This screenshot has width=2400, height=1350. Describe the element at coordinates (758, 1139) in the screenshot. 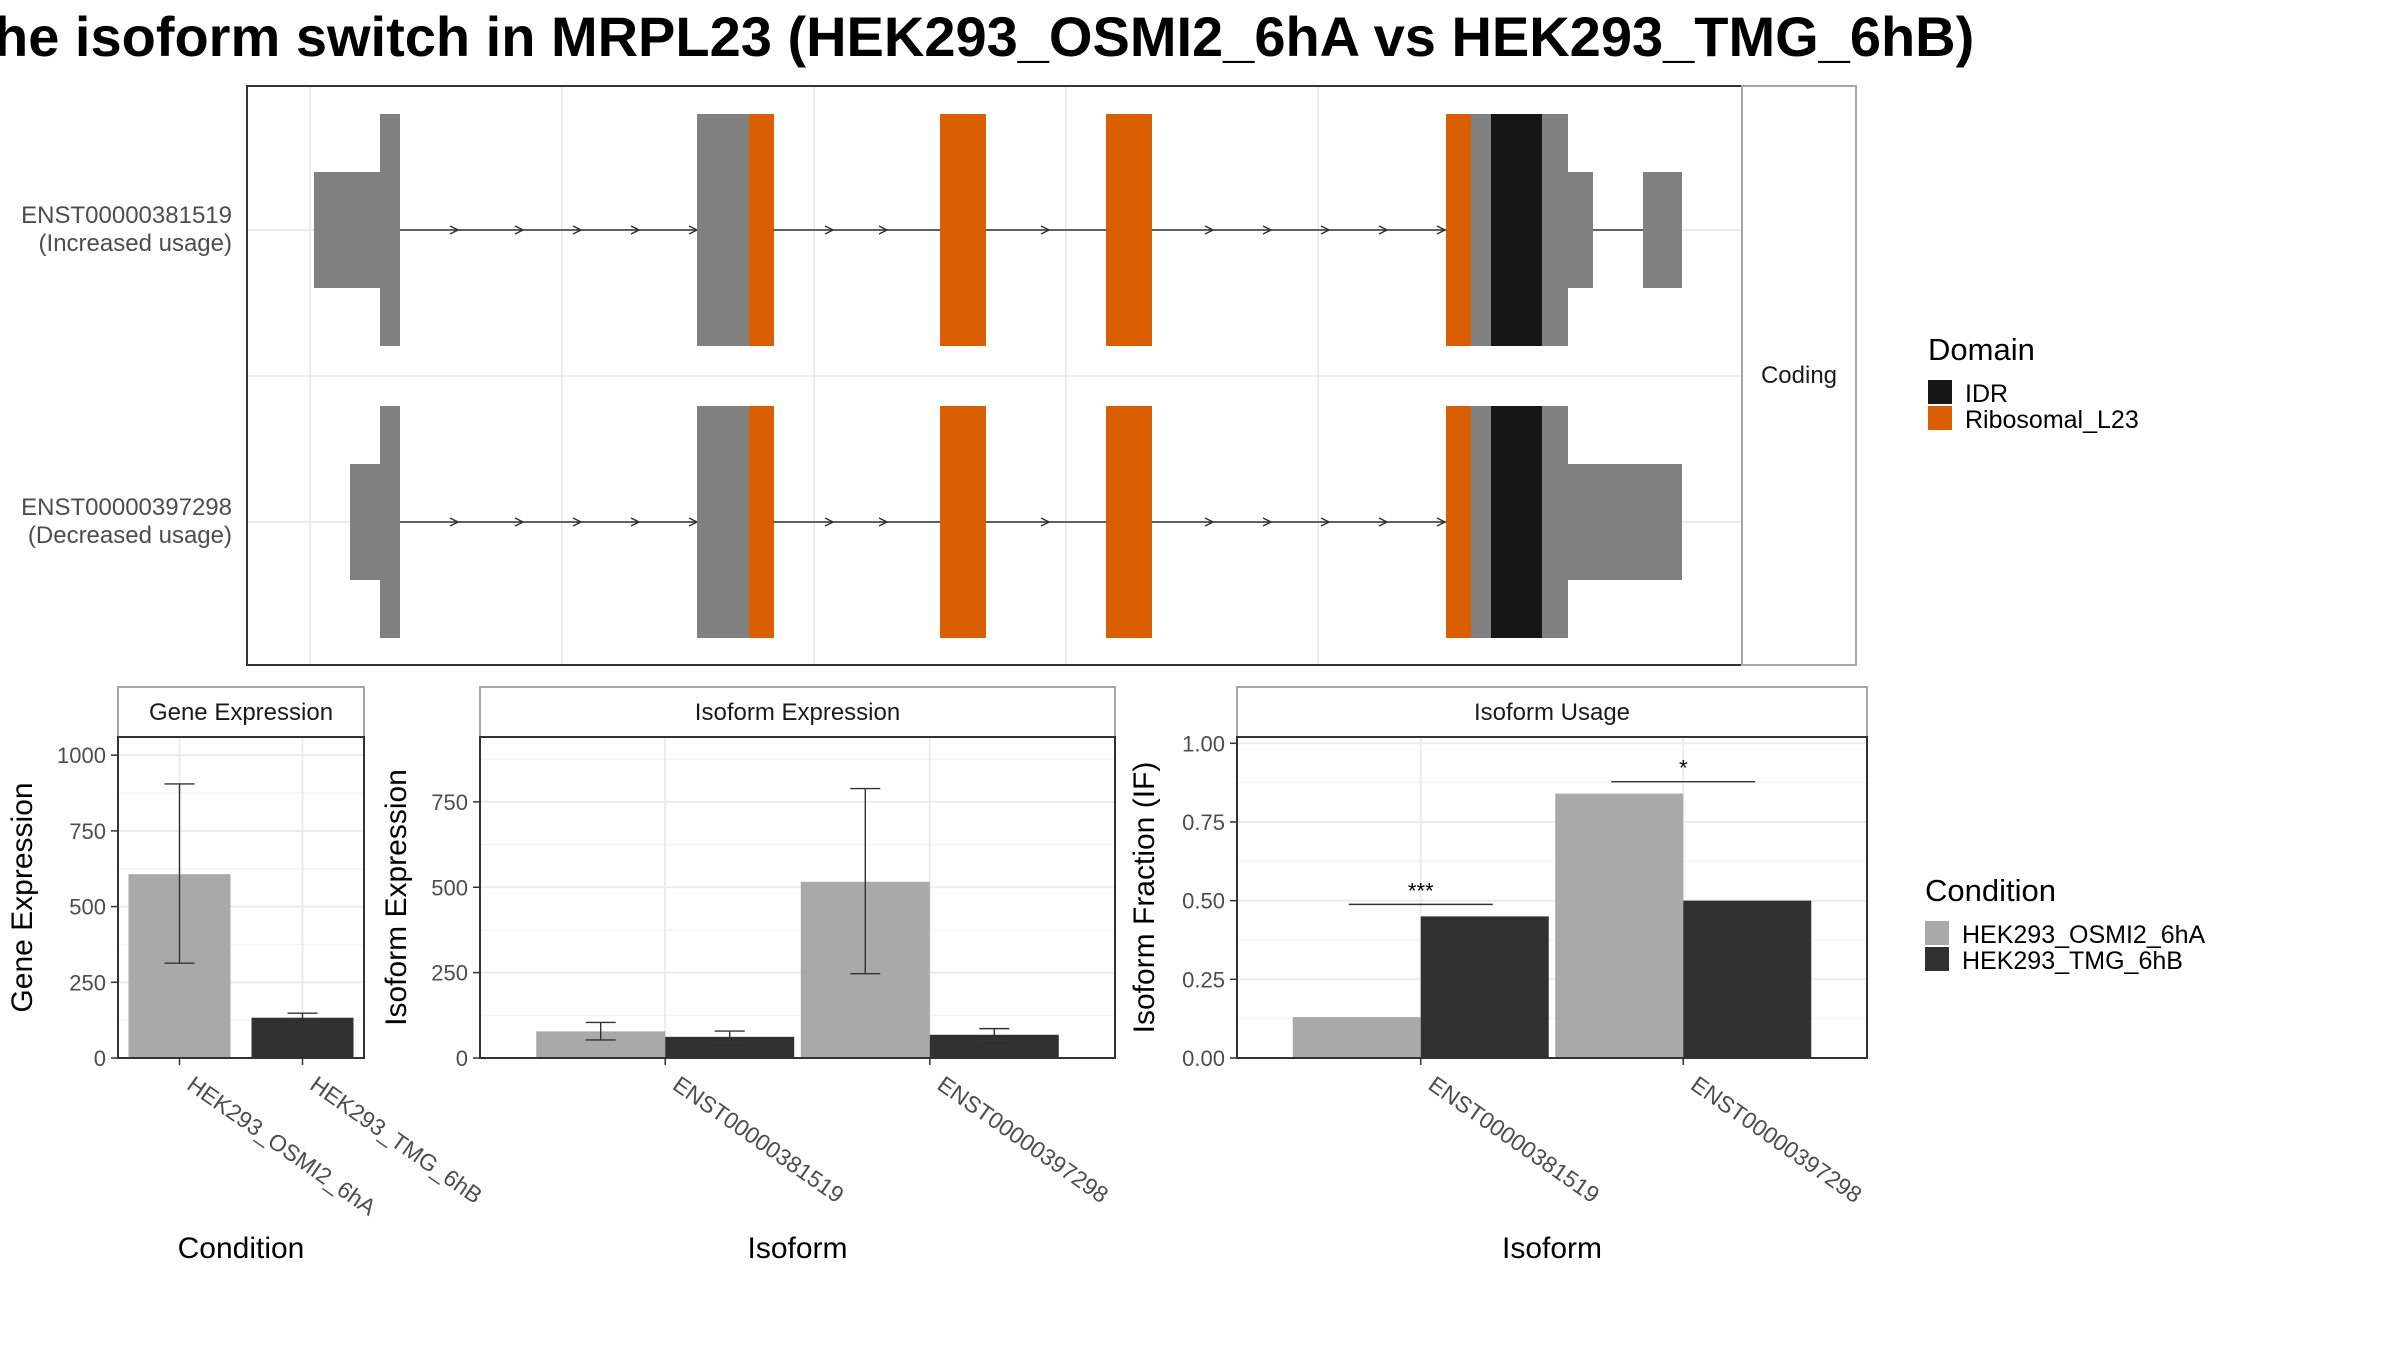

I see `isoform-expression-x-tick-label: ENST00000381519` at that location.